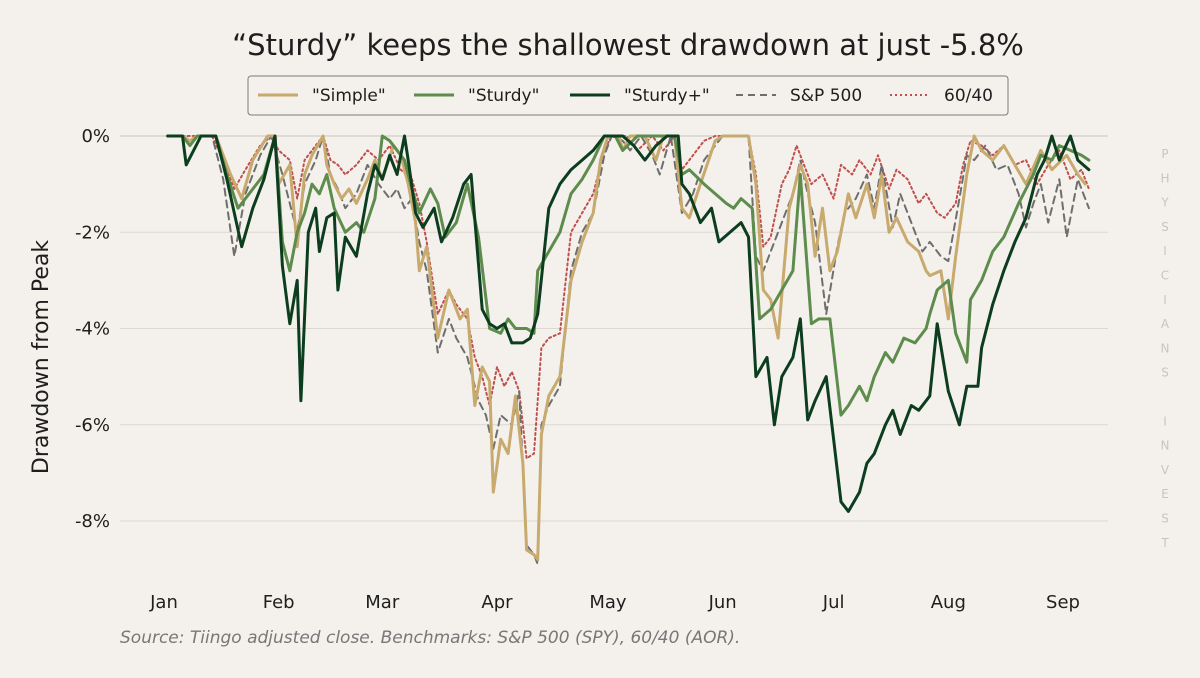  Describe the element at coordinates (163, 602) in the screenshot. I see `x-tick-label: Jan` at that location.